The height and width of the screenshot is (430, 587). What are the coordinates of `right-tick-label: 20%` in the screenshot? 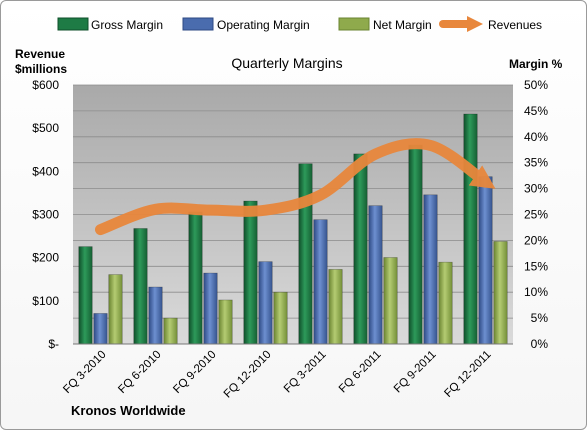 It's located at (536, 240).